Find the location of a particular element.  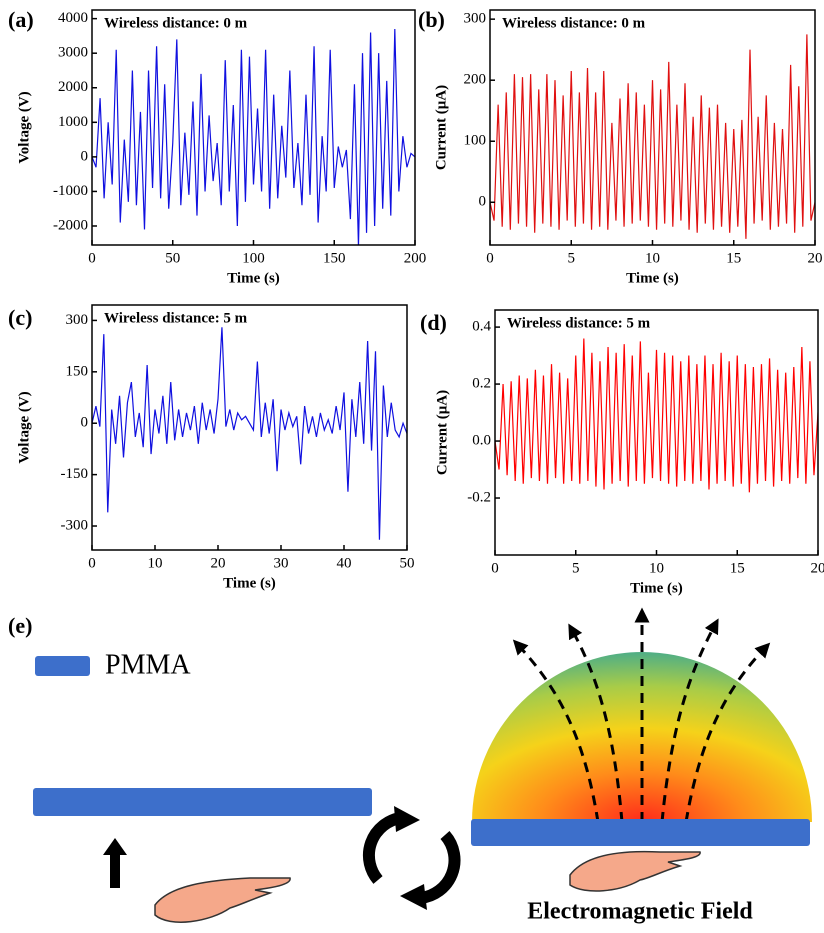

caption: Electromagnetic Field is located at coordinates (640, 912).